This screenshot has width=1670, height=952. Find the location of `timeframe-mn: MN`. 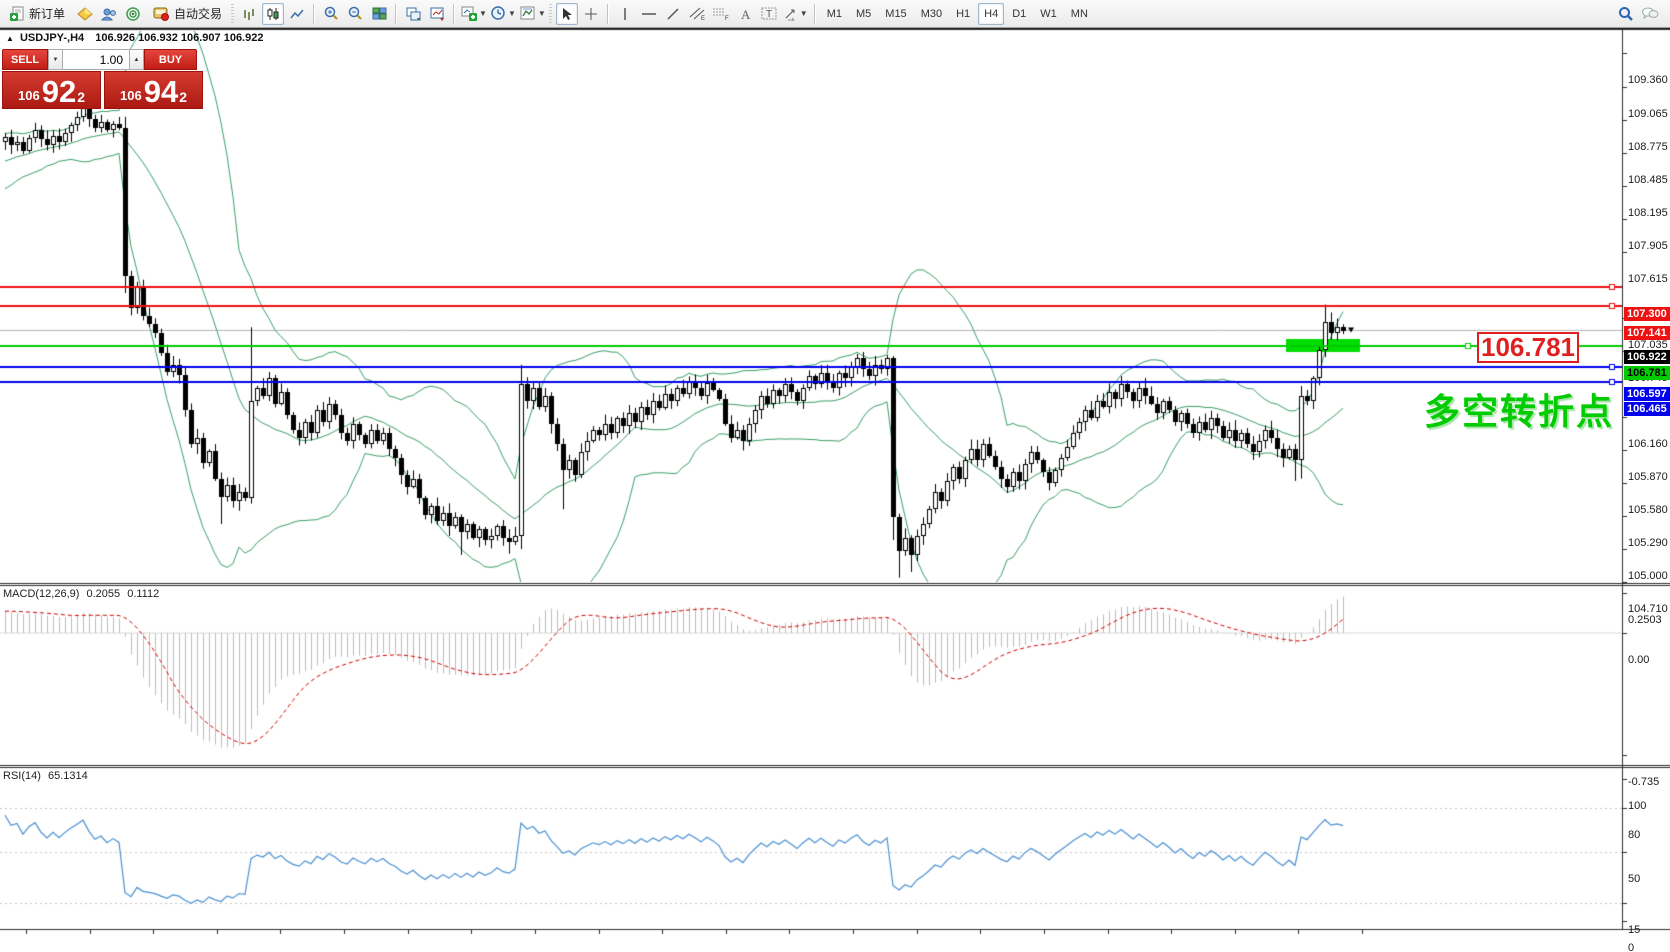

timeframe-mn: MN is located at coordinates (1079, 13).